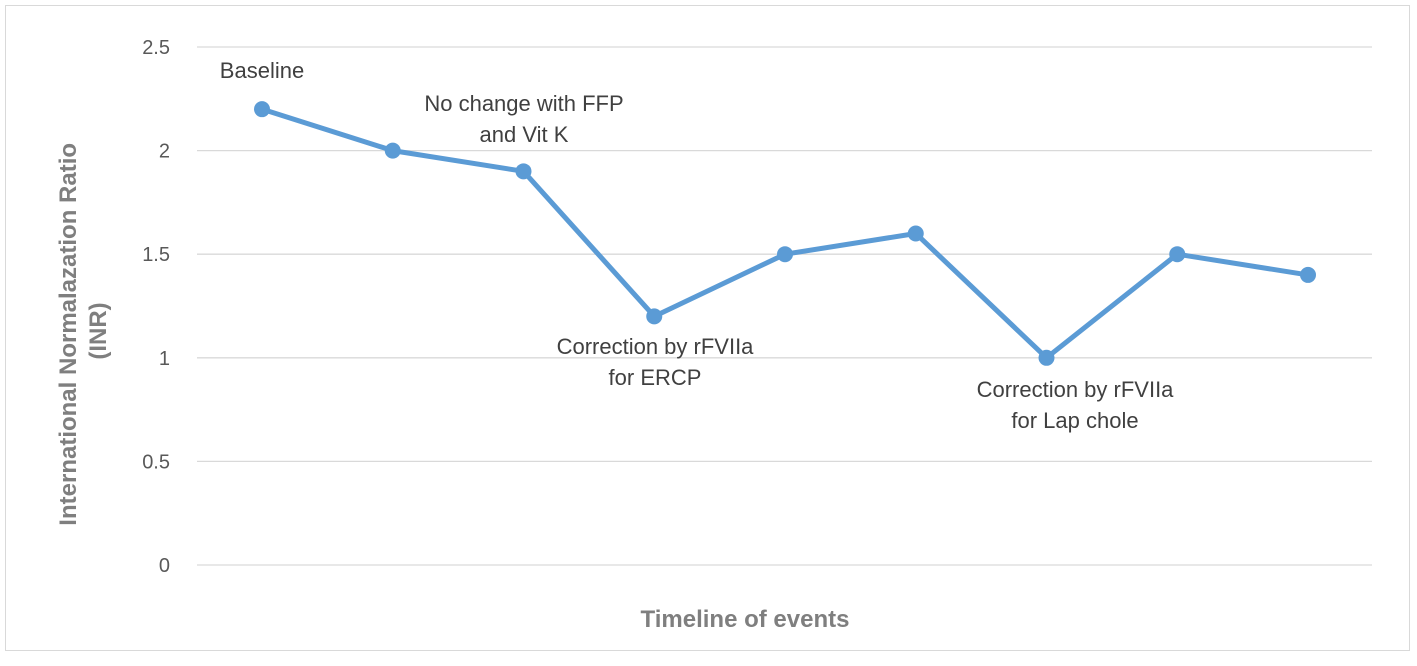  Describe the element at coordinates (83, 330) in the screenshot. I see `y-axis-title: International Normalazation Ratio (INR)` at that location.